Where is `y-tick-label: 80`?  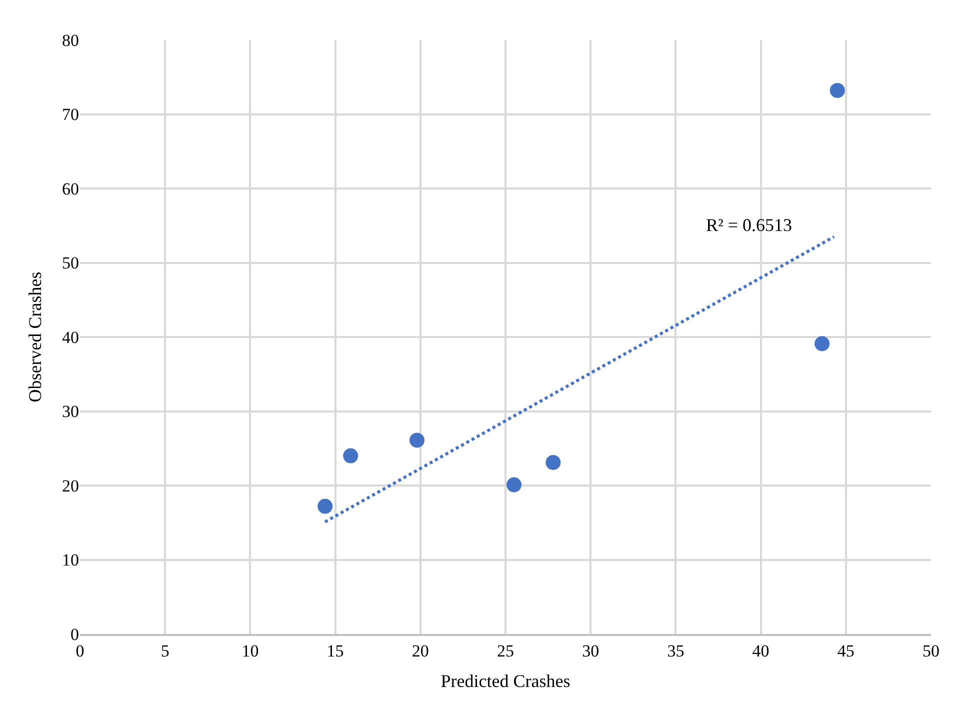
y-tick-label: 80 is located at coordinates (70, 40).